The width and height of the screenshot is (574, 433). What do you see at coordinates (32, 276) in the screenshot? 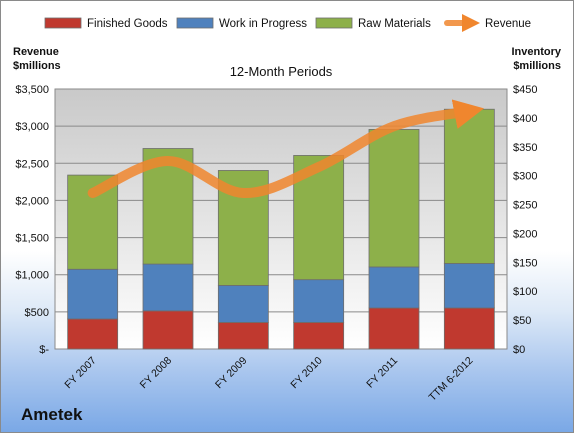
I see `left-tick-label: $1,000` at bounding box center [32, 276].